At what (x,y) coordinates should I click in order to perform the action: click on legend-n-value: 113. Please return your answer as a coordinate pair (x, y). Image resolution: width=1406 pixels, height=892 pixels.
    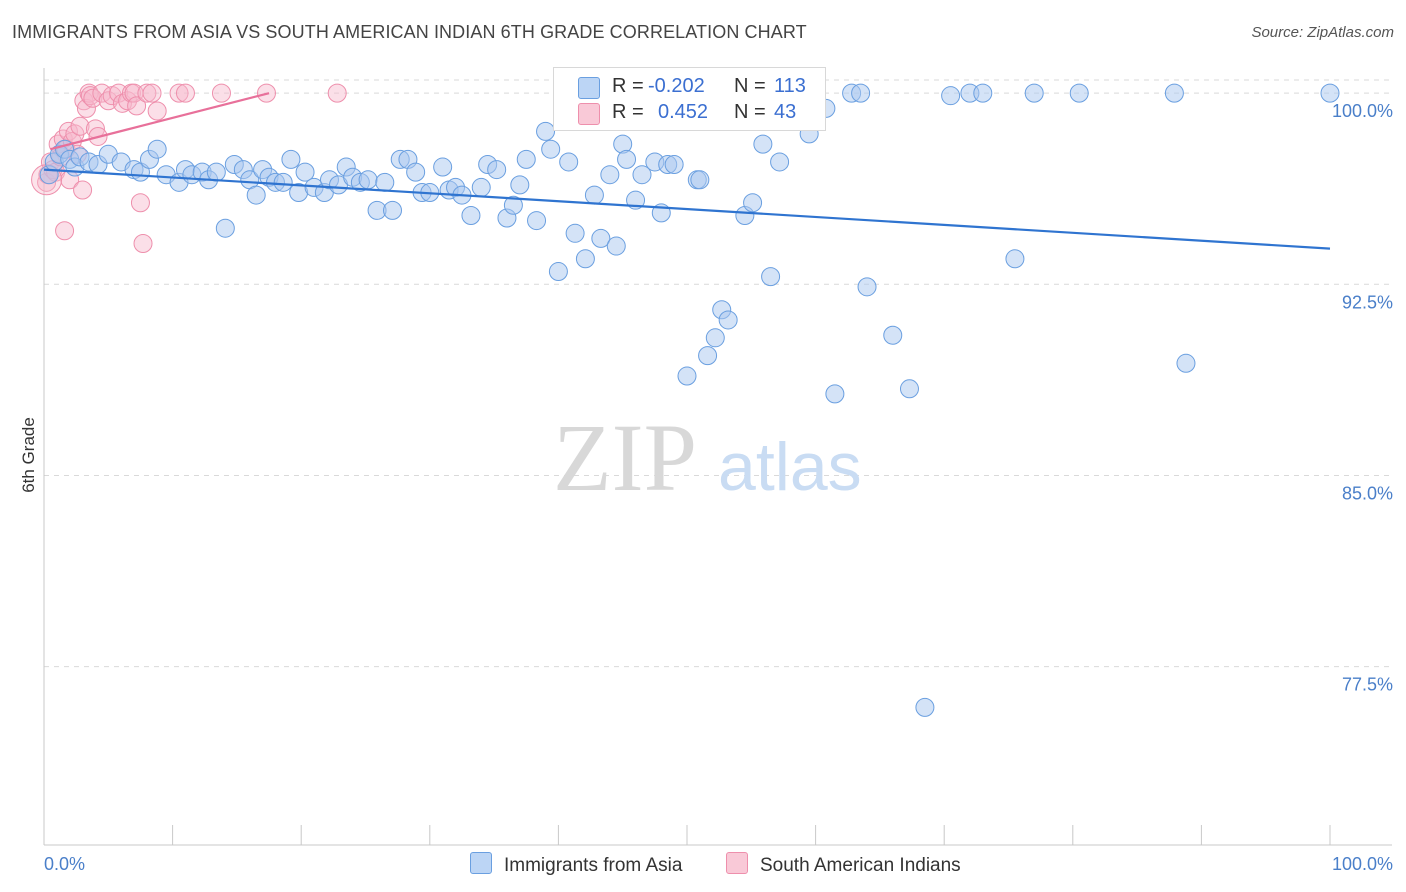
    Looking at the image, I should click on (790, 86).